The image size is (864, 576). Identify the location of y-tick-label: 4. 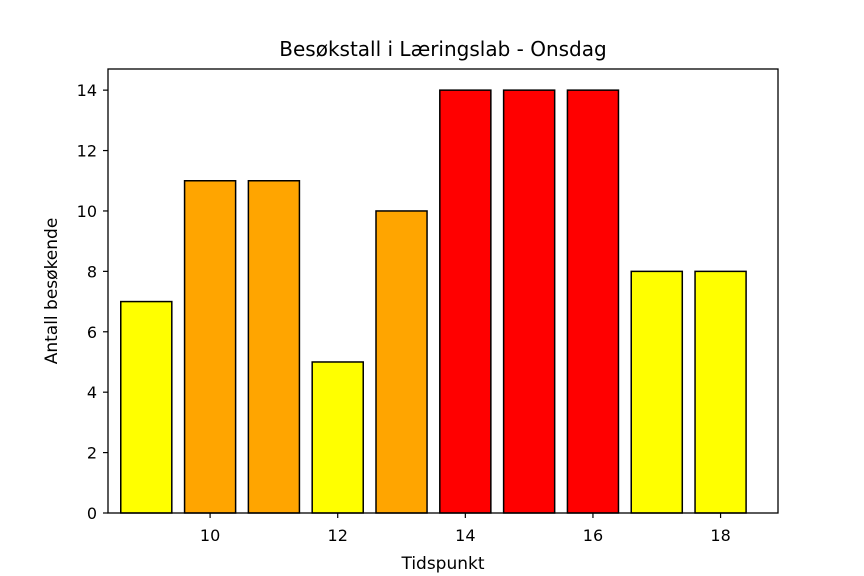
(92, 392).